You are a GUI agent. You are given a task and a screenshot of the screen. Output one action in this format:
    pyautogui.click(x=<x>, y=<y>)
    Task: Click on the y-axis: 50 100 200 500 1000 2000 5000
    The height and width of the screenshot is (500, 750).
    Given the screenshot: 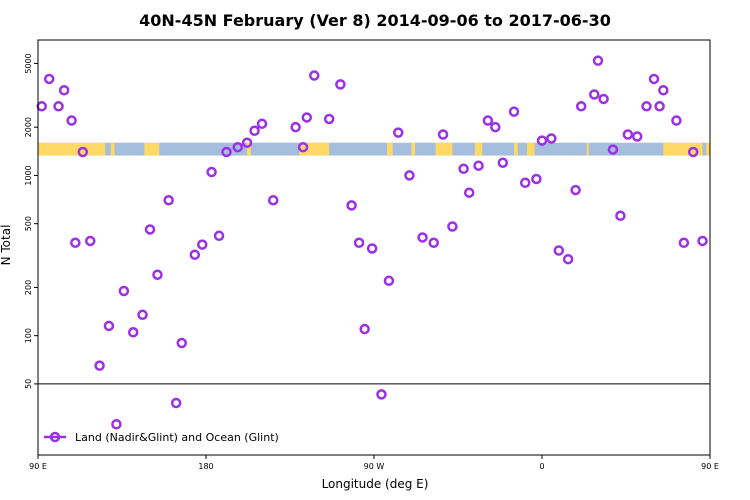 What is the action you would take?
    pyautogui.click(x=31, y=221)
    